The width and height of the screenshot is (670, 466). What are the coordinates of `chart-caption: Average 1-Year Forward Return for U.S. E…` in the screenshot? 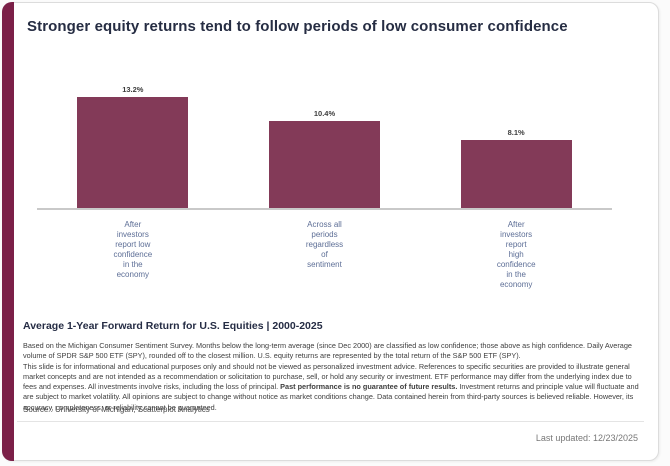 It's located at (173, 326).